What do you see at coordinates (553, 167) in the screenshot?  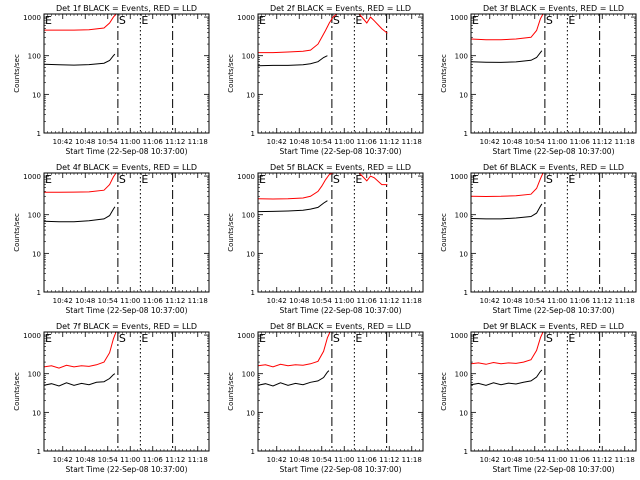 I see `panel-title: Det 6f BLACK = Events, RED = LLD` at bounding box center [553, 167].